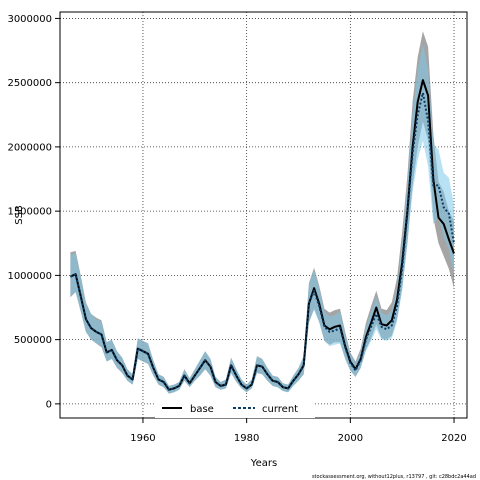 The image size is (480, 480). What do you see at coordinates (33, 340) in the screenshot?
I see `y-tick-label: 500000` at bounding box center [33, 340].